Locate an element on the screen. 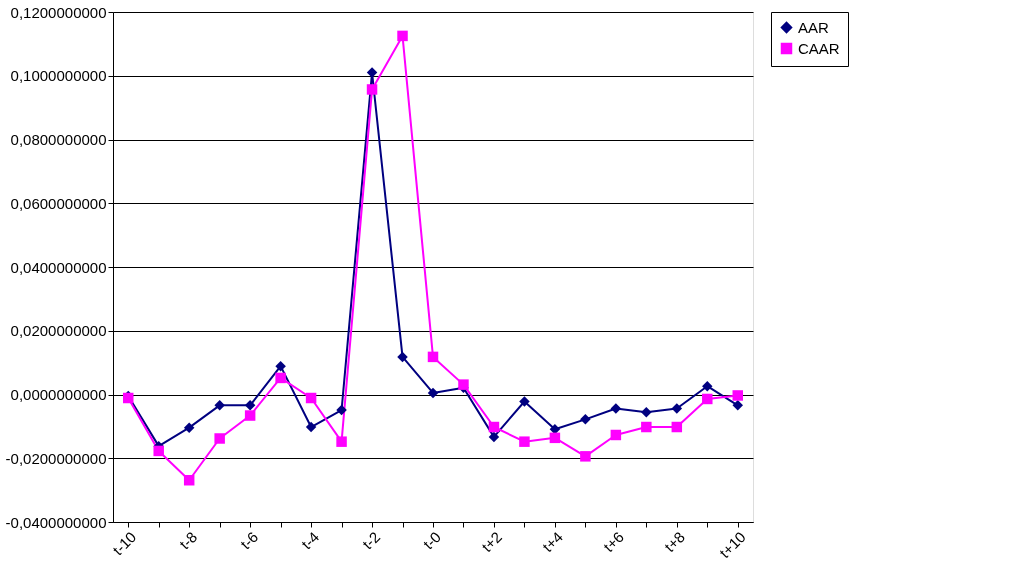  y-tick-label: 0,0000000000 is located at coordinates (58, 394).